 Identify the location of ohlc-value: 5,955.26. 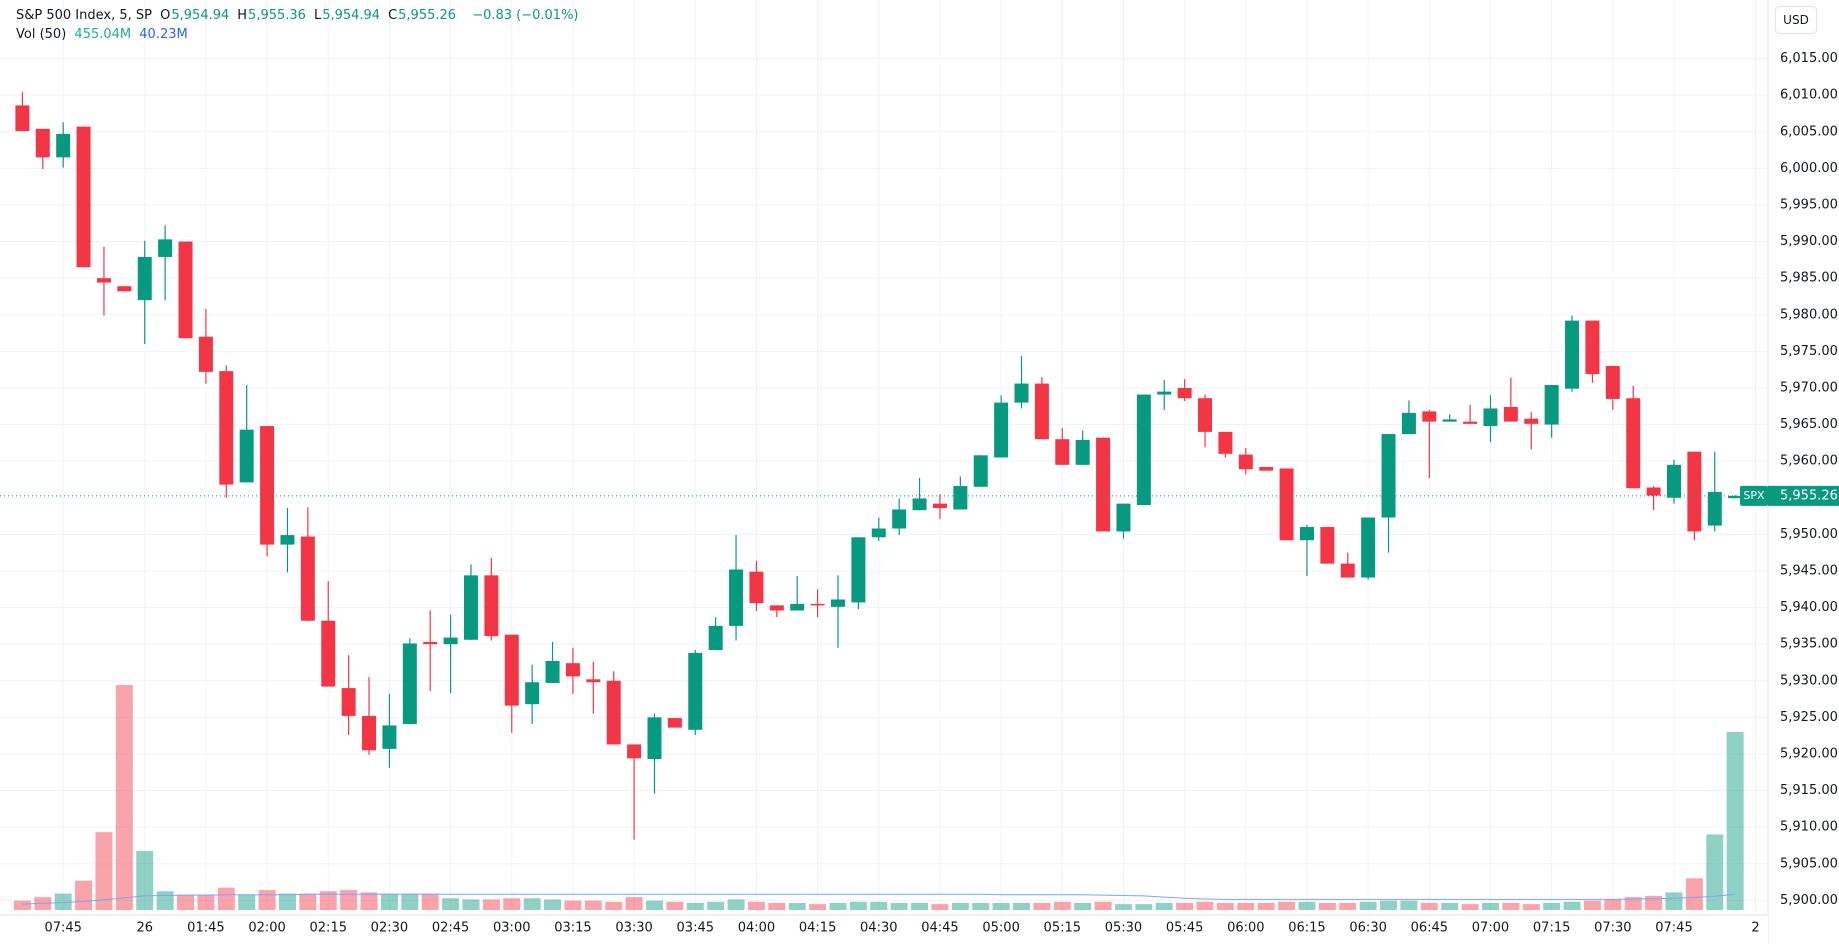
(427, 15).